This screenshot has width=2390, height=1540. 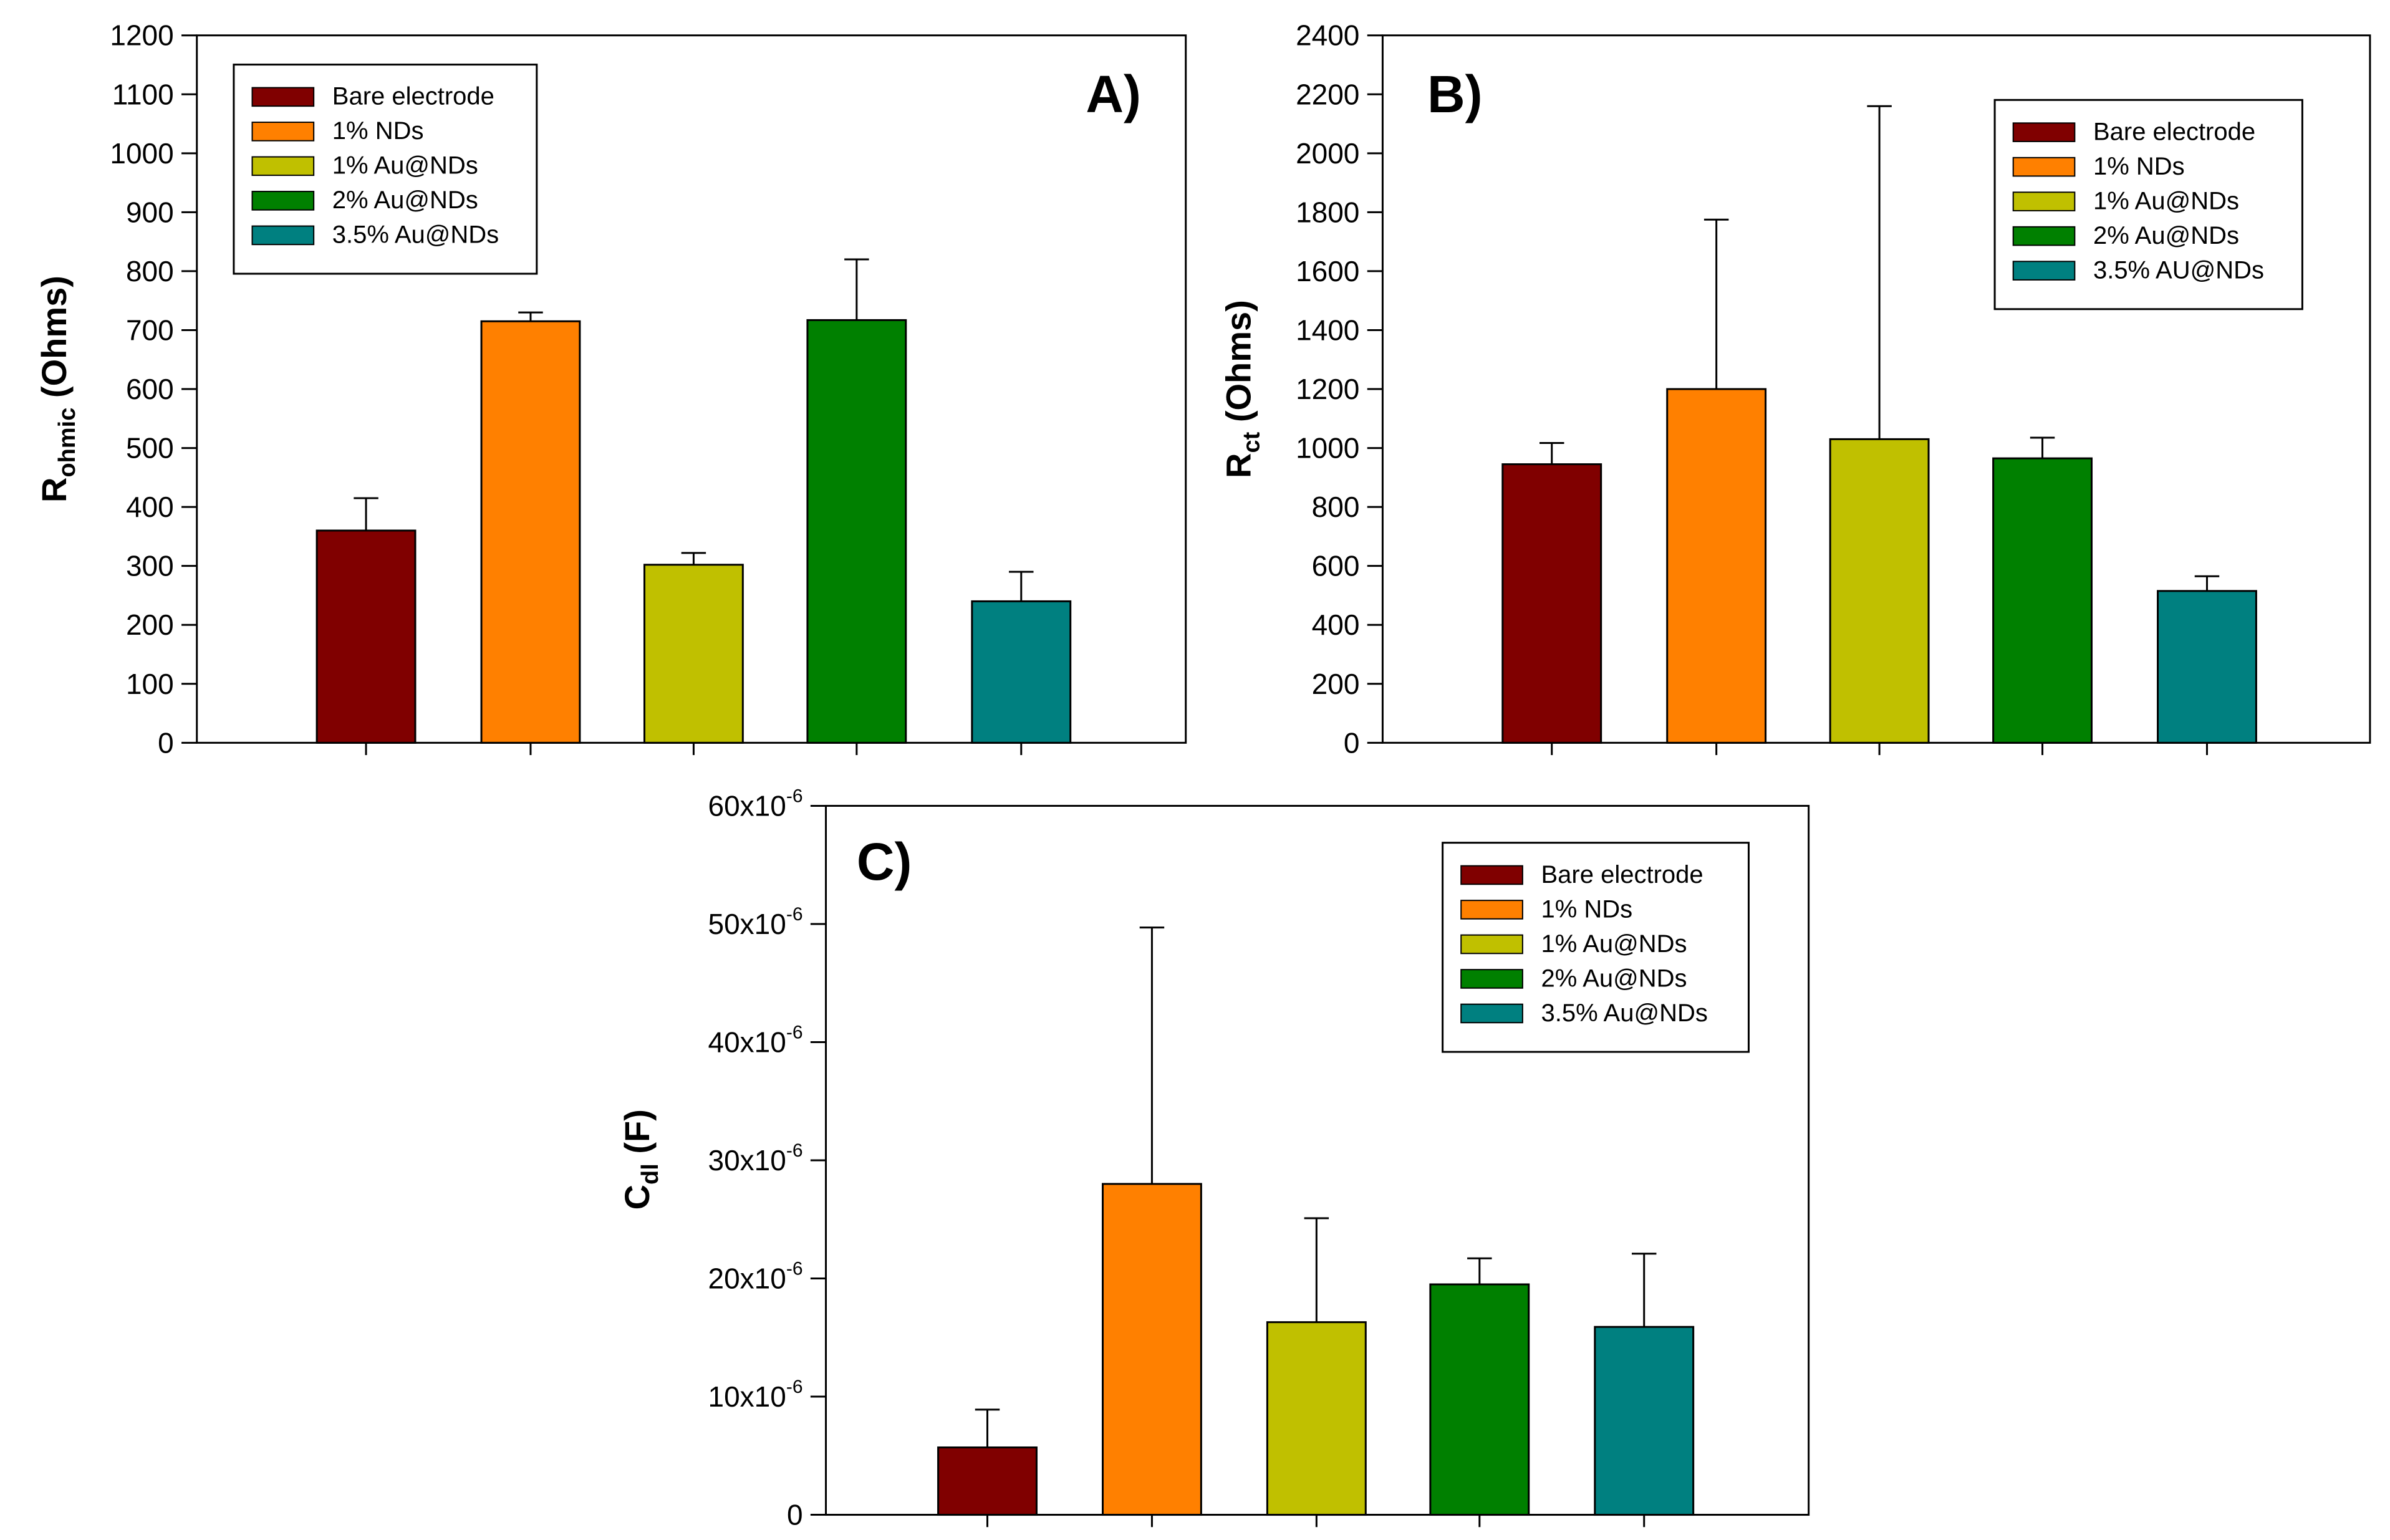 What do you see at coordinates (755, 1040) in the screenshot?
I see `y-tick-label: 40x10⁻⁶` at bounding box center [755, 1040].